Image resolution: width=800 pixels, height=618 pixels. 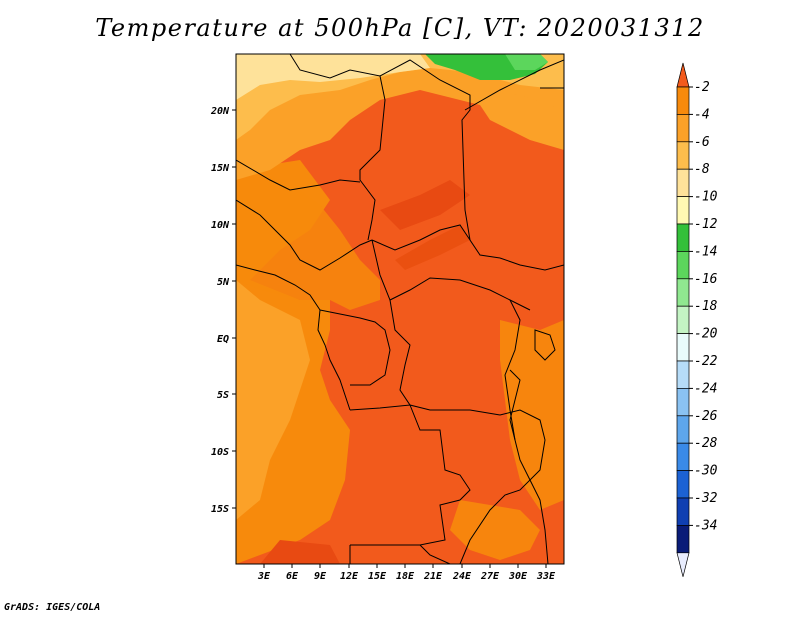 What do you see at coordinates (545, 345) in the screenshot?
I see `border-lake-victoria` at bounding box center [545, 345].